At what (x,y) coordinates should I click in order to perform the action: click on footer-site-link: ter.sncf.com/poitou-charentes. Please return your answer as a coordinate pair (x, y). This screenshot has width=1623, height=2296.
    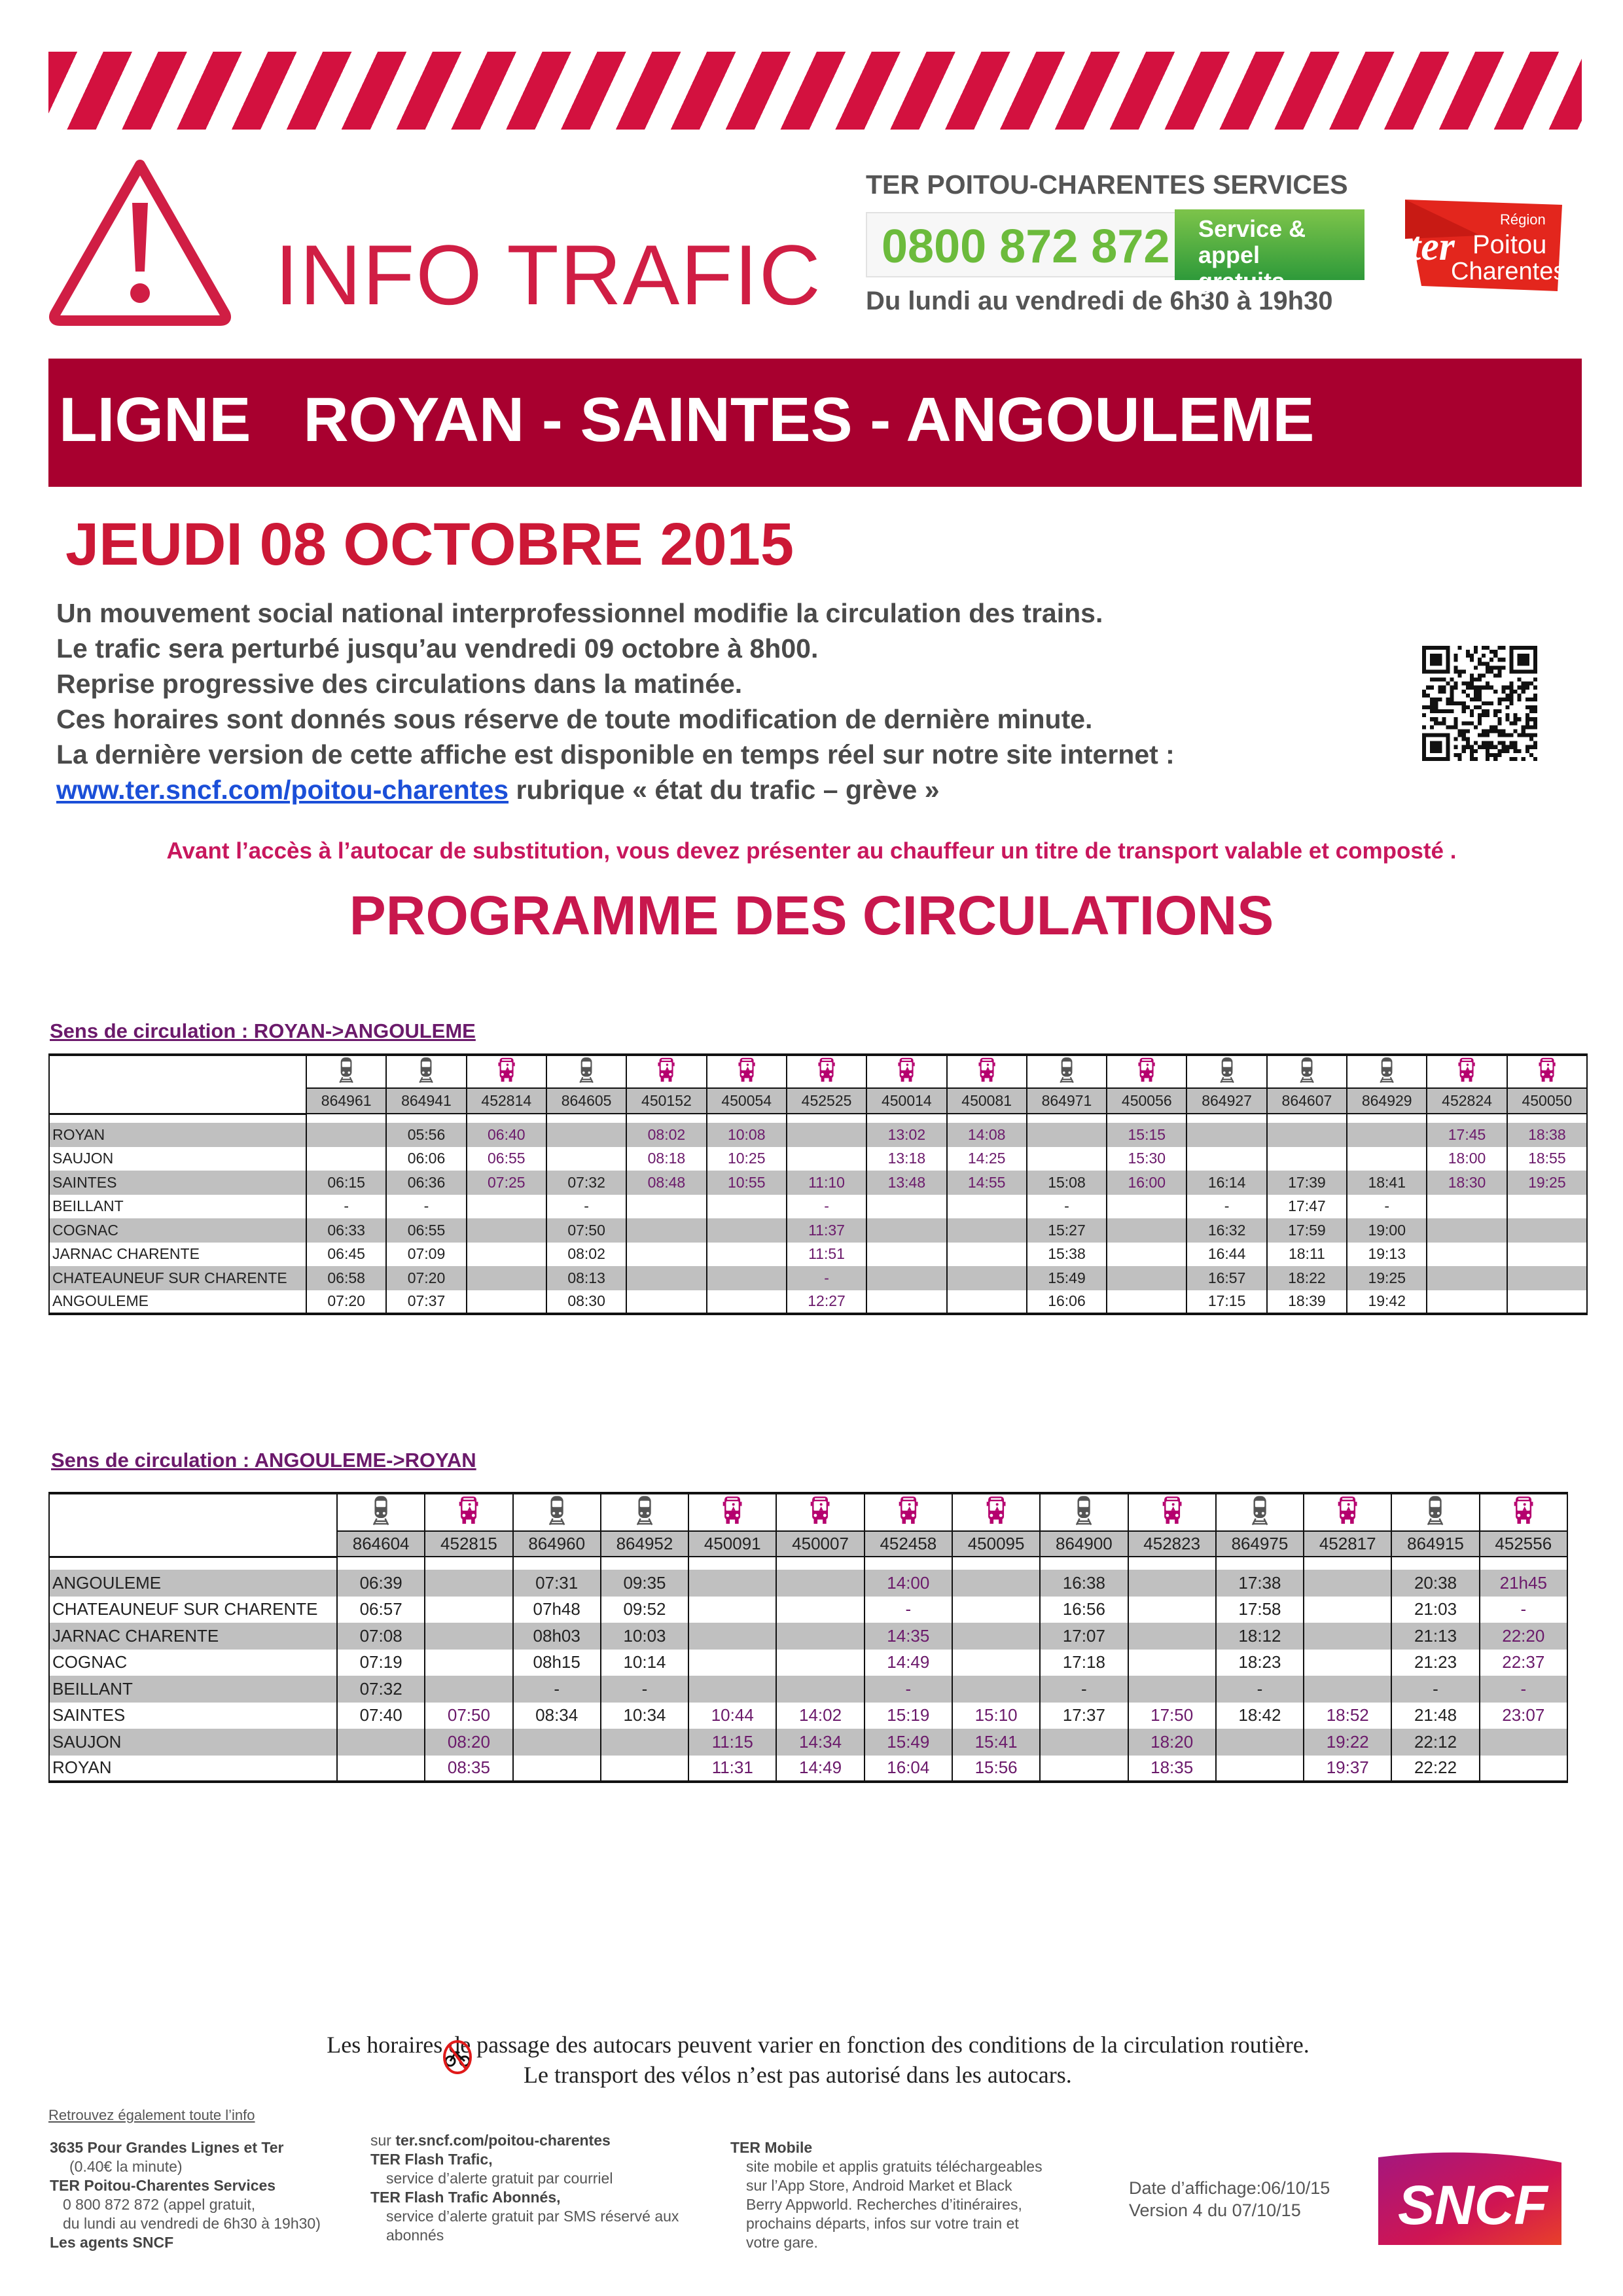
    Looking at the image, I should click on (503, 2141).